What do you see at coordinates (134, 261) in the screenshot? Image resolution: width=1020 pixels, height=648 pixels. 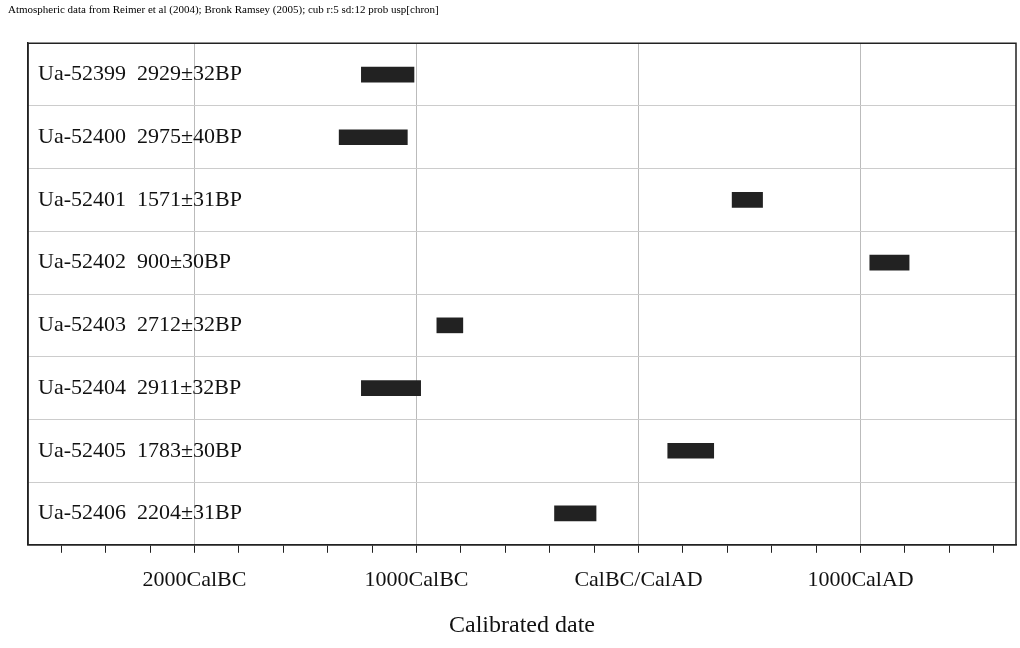 I see `y-tick-label: Ua-52402 900±30BP` at bounding box center [134, 261].